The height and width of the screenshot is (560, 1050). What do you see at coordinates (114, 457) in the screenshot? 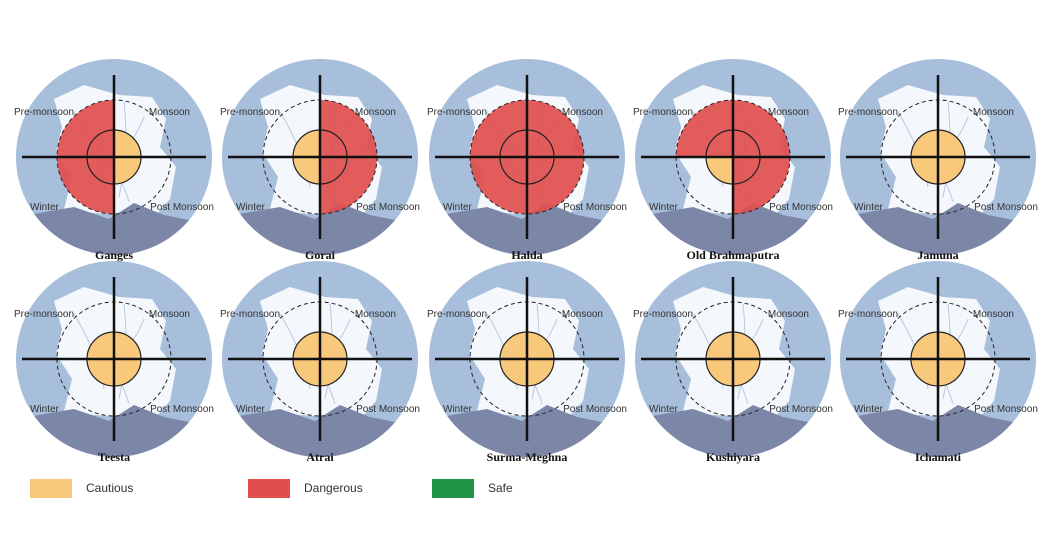
I see `river-name: Teesta` at bounding box center [114, 457].